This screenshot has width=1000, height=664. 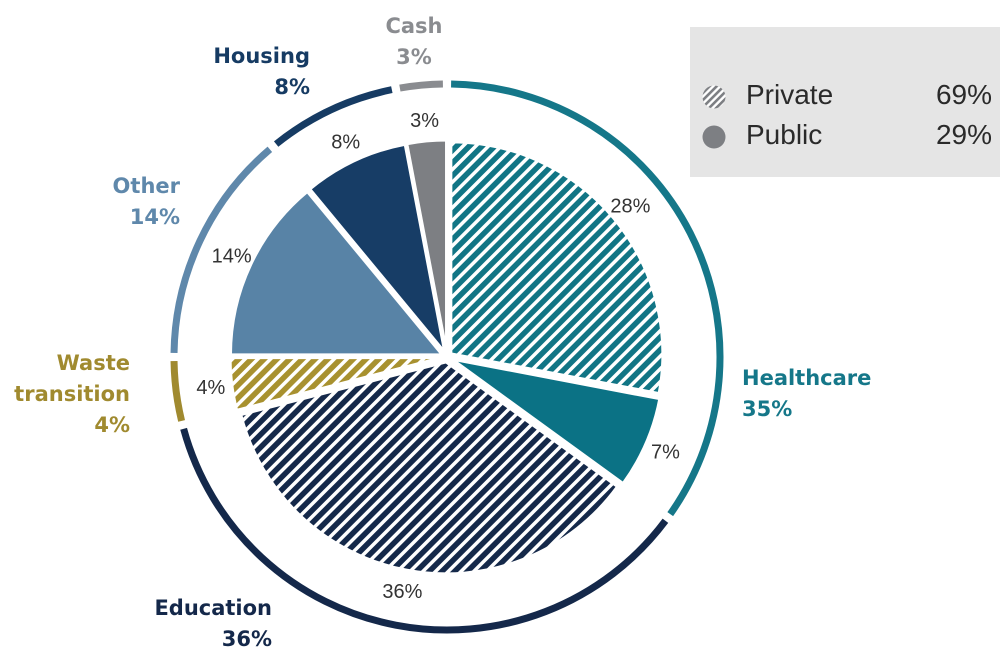 I want to click on legend-item-public: Public 29%, so click(x=847, y=137).